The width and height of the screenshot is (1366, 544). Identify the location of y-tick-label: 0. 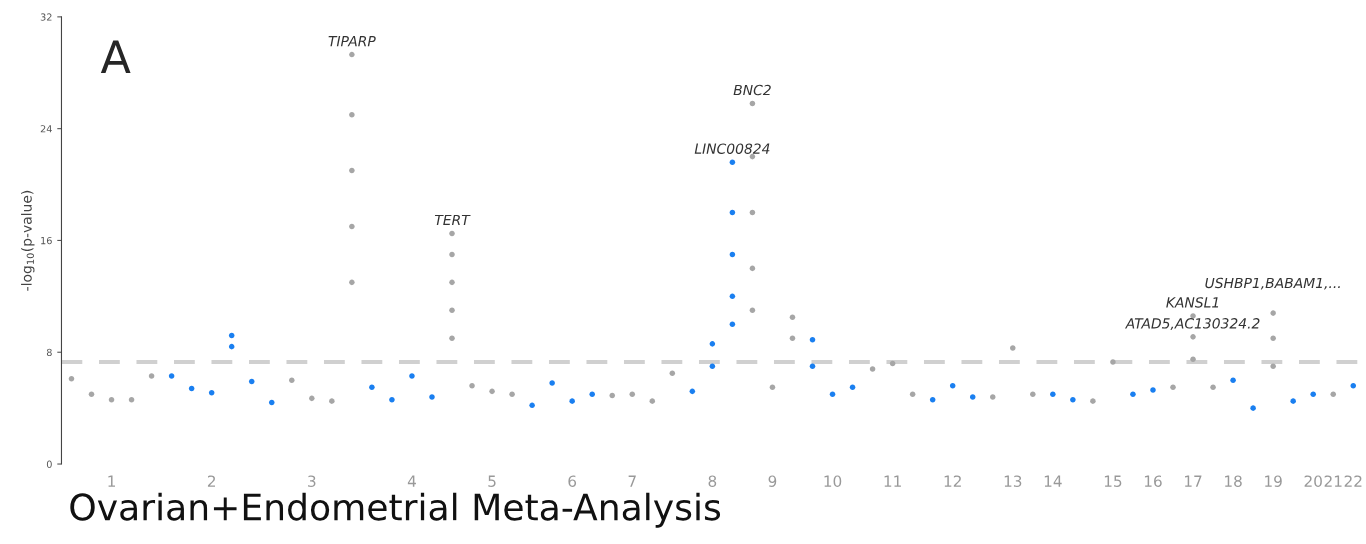
(49, 464).